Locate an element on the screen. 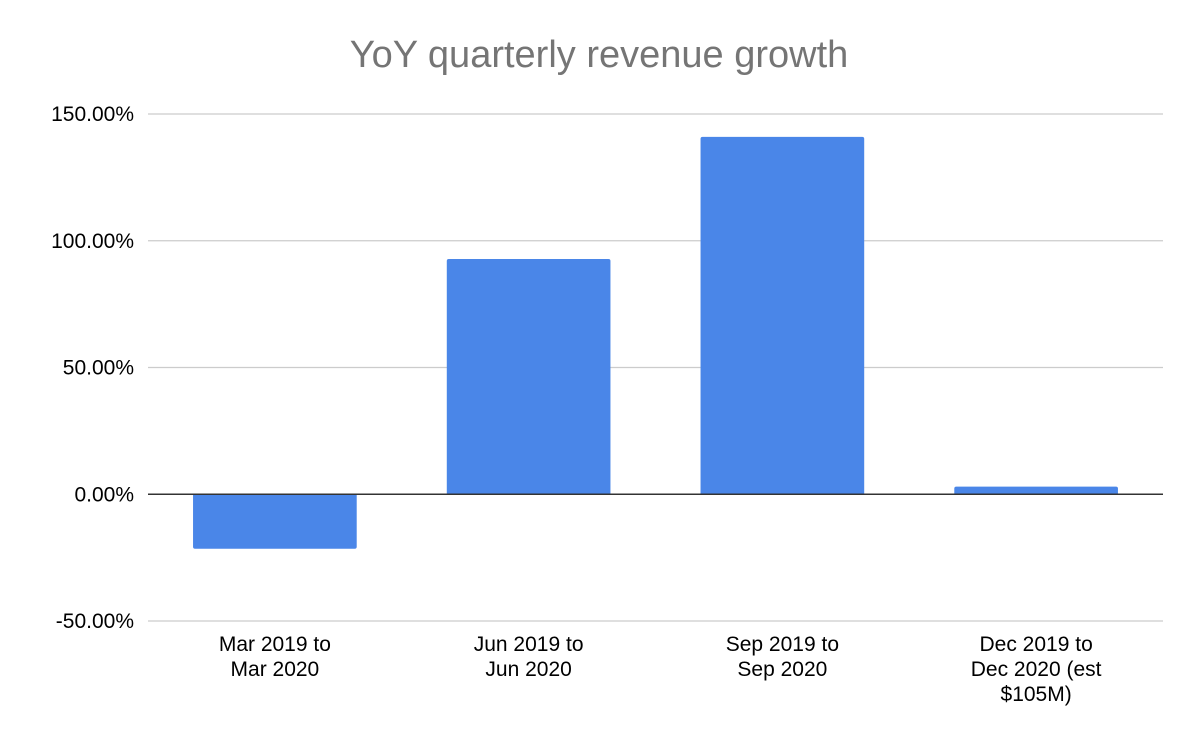 The width and height of the screenshot is (1200, 742). x-category-label-line: $105M) is located at coordinates (1036, 694).